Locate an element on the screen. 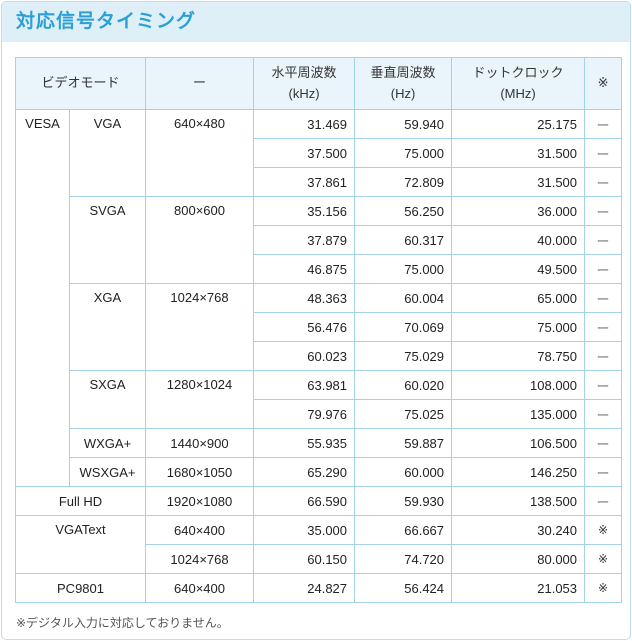 This screenshot has height=641, width=632. table-cell: 60.004 is located at coordinates (403, 298).